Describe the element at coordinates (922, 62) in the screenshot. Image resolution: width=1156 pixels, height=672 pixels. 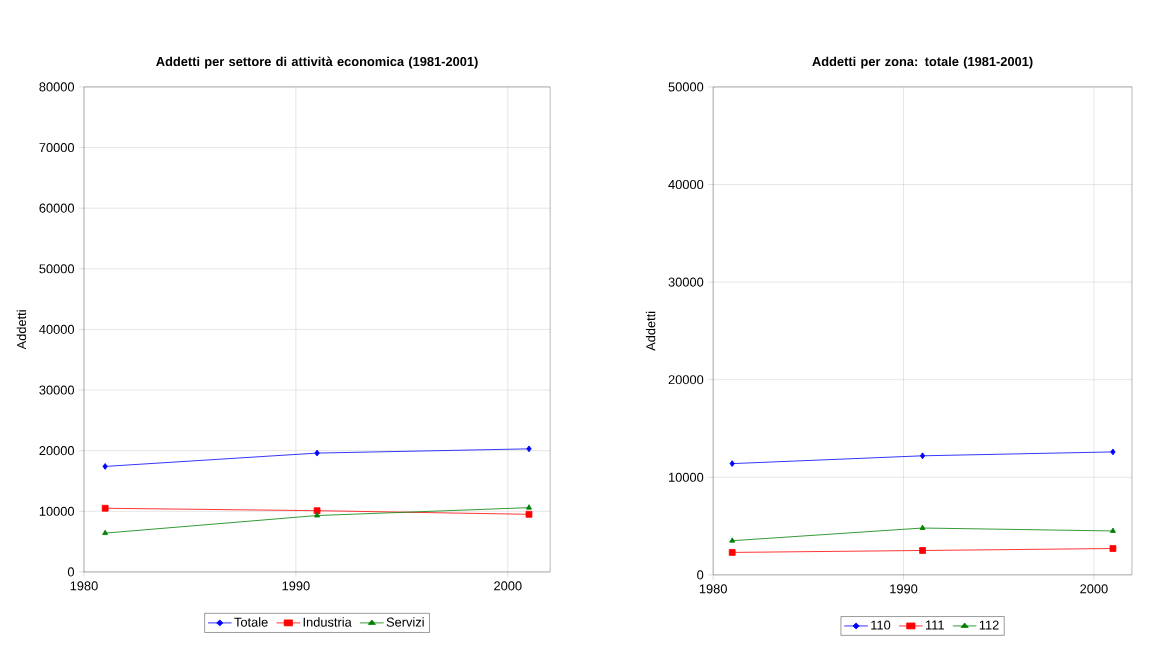
I see `chart-title: Addetti per zona: totale (1981-2001)` at that location.